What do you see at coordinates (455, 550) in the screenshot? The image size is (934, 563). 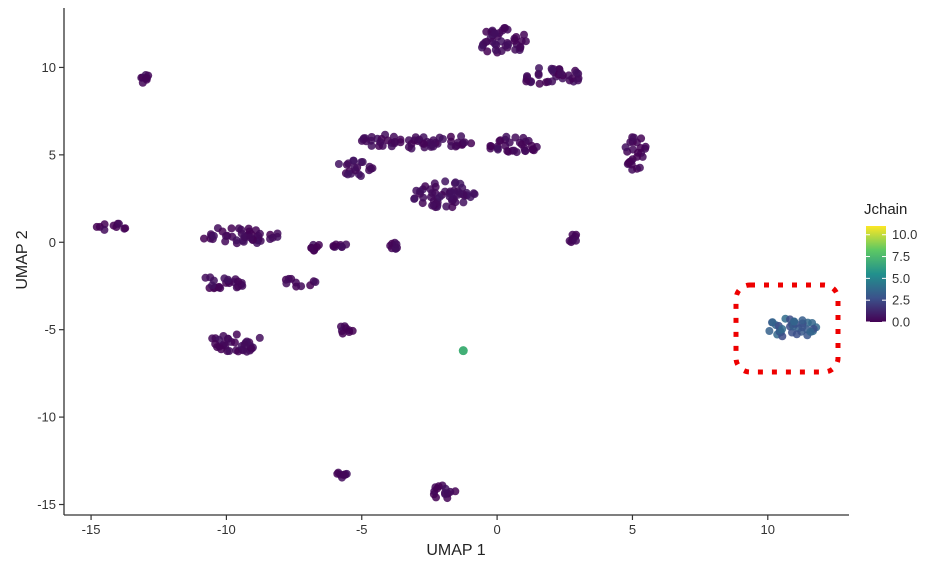 I see `x-axis-title: UMAP 1` at bounding box center [455, 550].